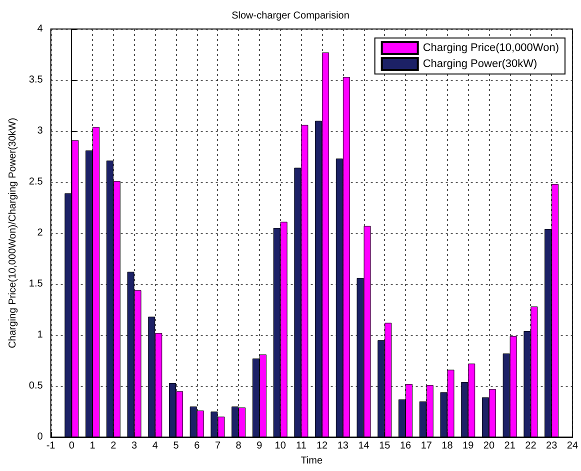  I want to click on x-tick-label: 11, so click(301, 446).